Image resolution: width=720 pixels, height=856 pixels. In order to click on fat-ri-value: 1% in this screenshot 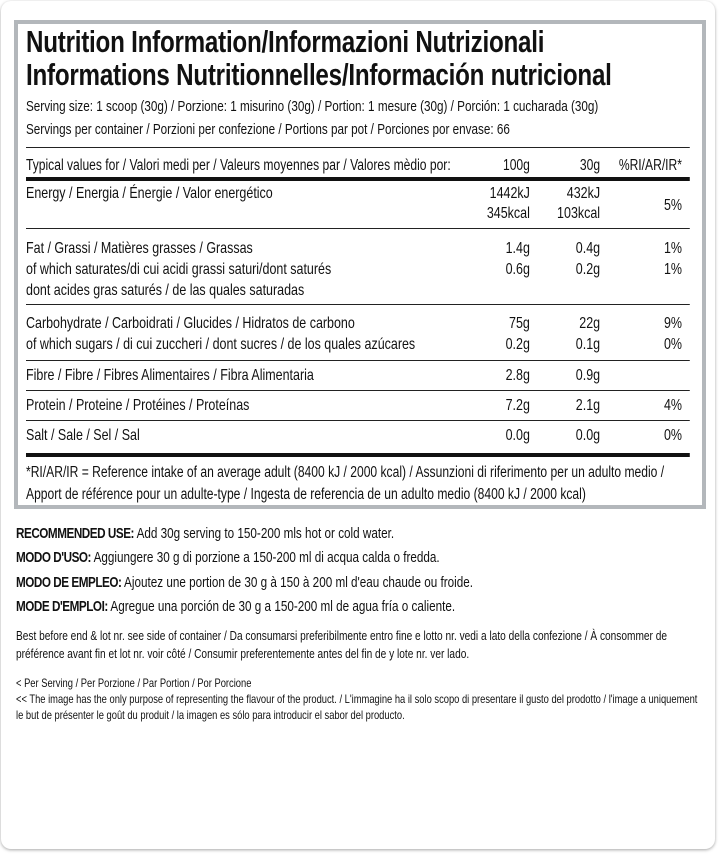, I will do `click(672, 248)`.